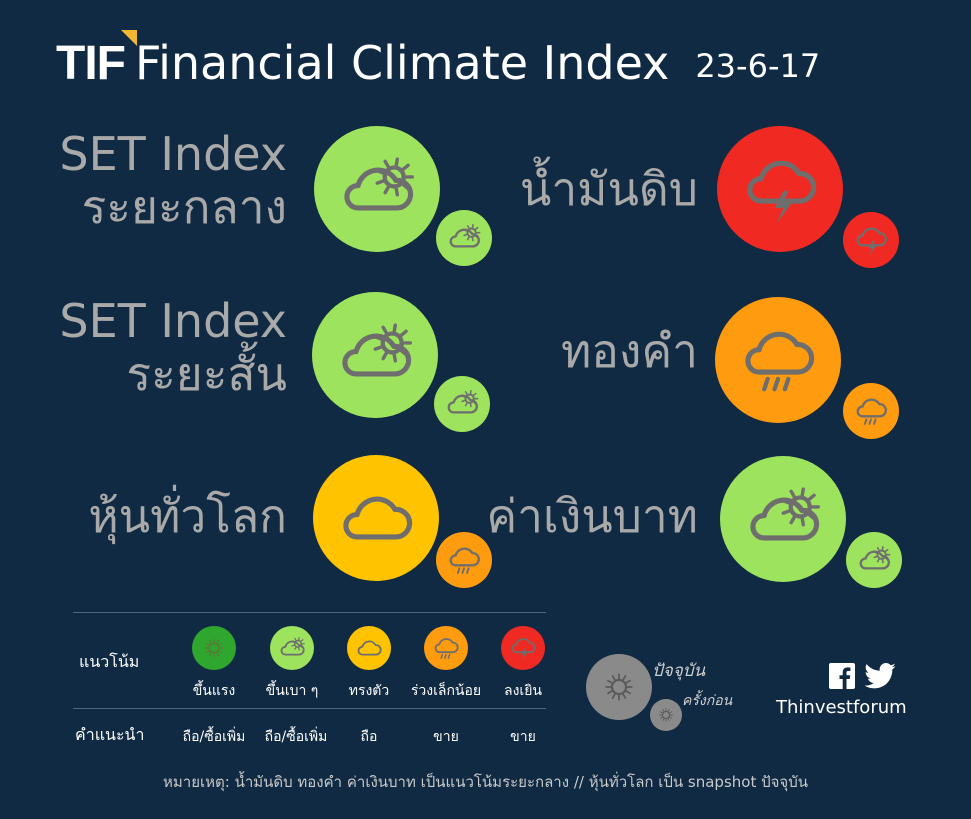 Image resolution: width=971 pixels, height=819 pixels. I want to click on thb-previous-circle, so click(874, 560).